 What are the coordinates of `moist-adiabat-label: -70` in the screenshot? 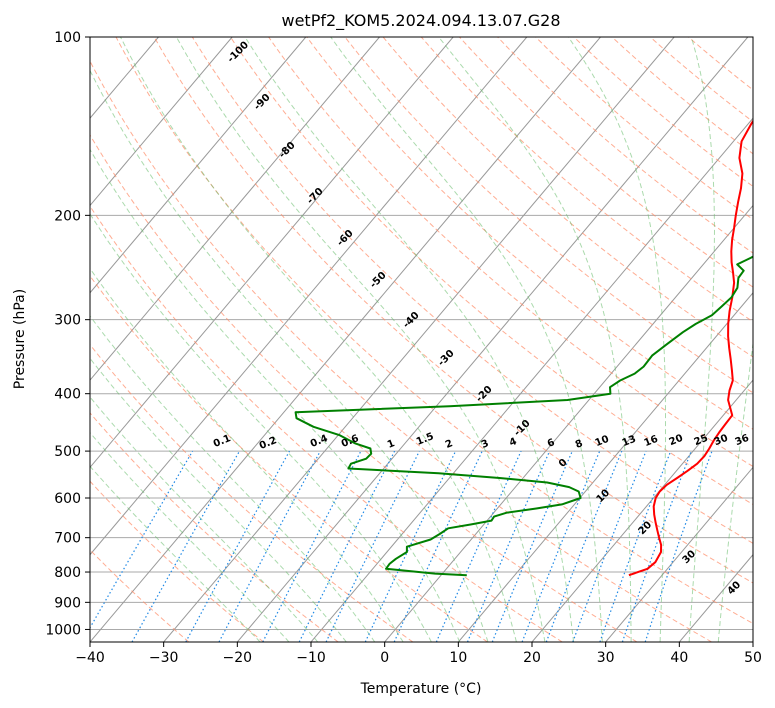 It's located at (315, 196).